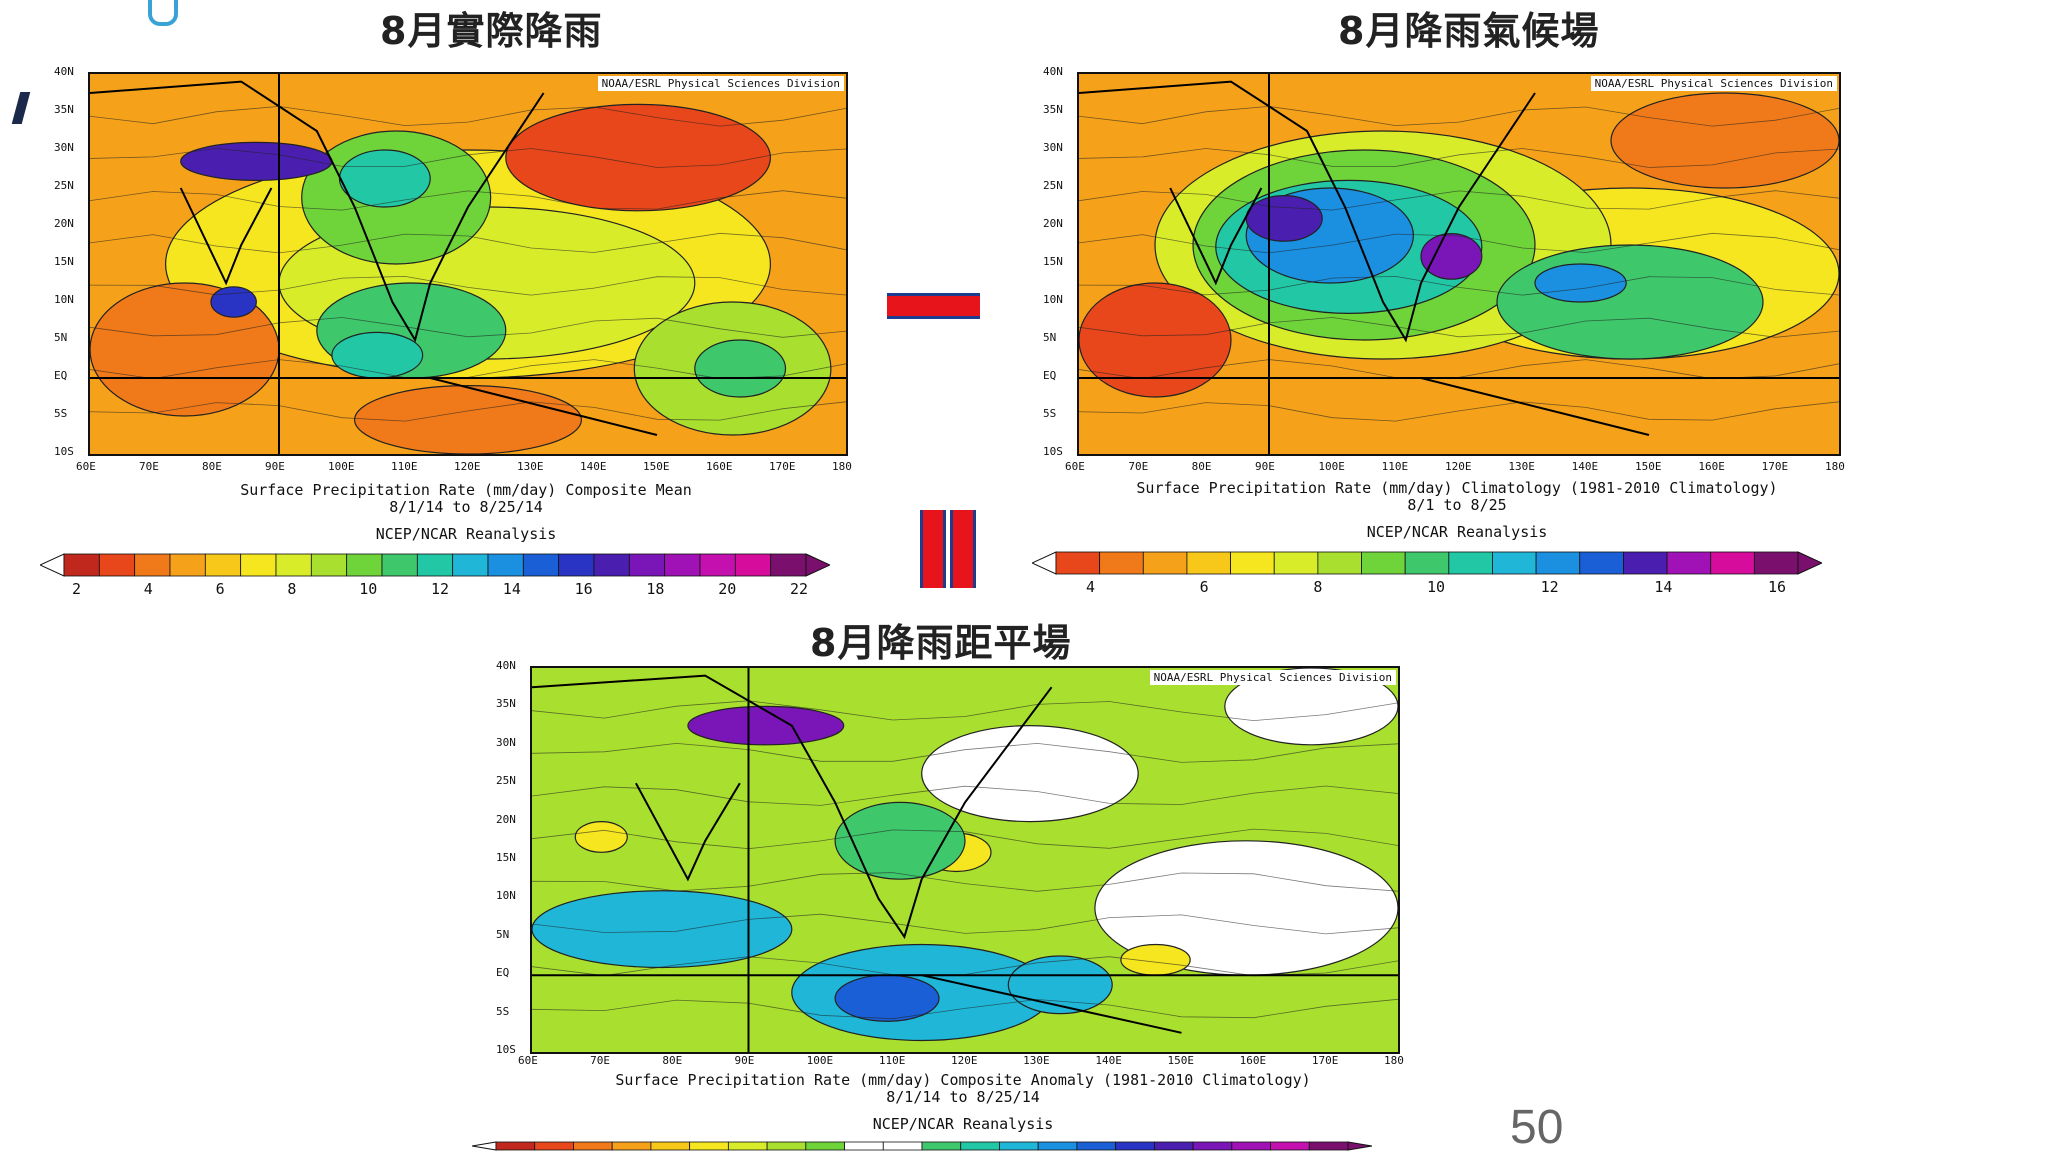 The height and width of the screenshot is (1155, 2048). What do you see at coordinates (506, 665) in the screenshot?
I see `lat-tick-label: 40N` at bounding box center [506, 665].